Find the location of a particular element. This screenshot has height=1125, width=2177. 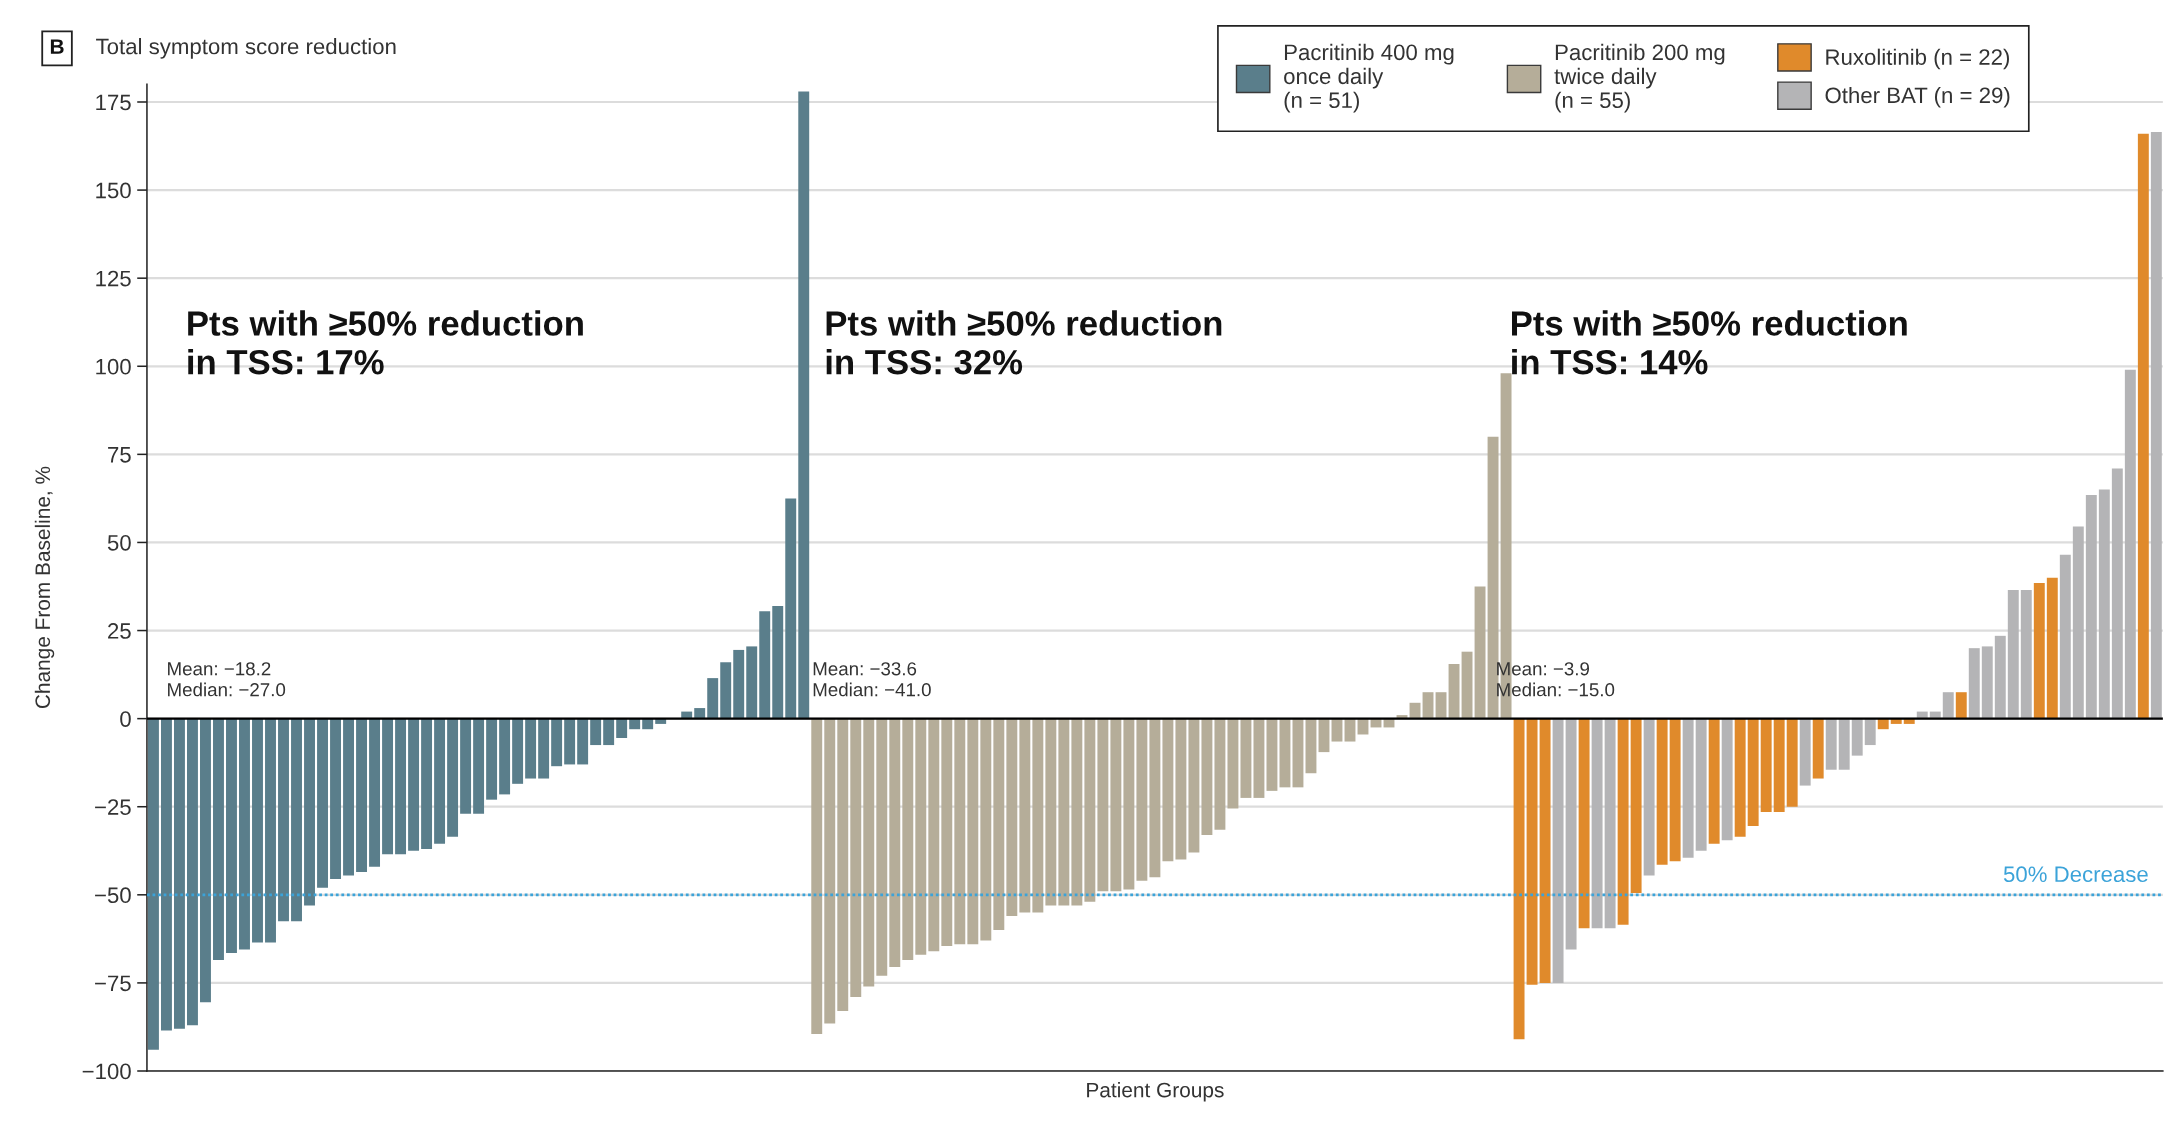

legend-label: Pacritinib 200 mg twice daily (n = 55) is located at coordinates (1639, 78).